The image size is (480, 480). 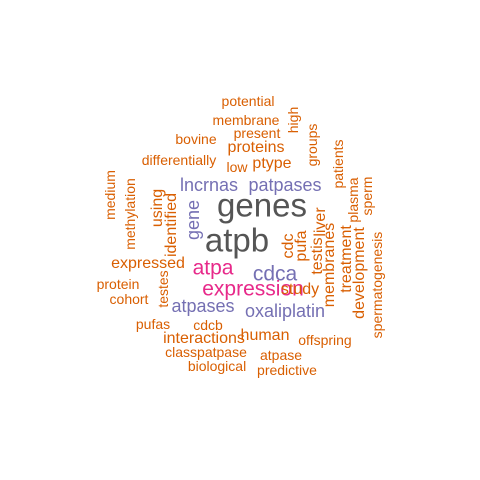 What do you see at coordinates (367, 196) in the screenshot?
I see `word-sperm: sperm` at bounding box center [367, 196].